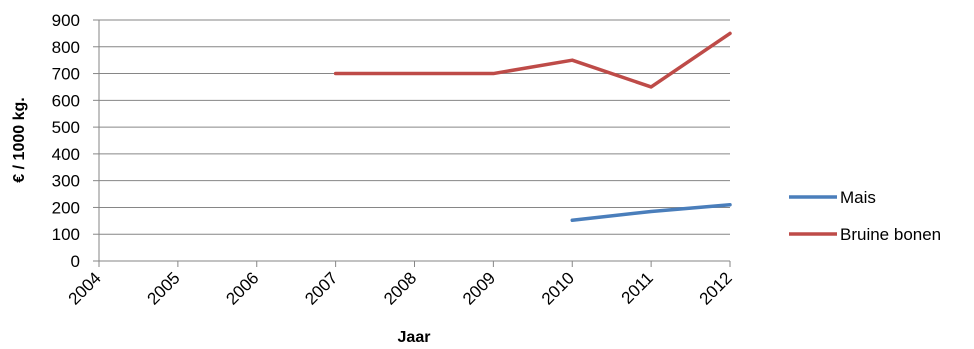  Describe the element at coordinates (19, 139) in the screenshot. I see `y-axis-title: € / 1000 kg.` at that location.